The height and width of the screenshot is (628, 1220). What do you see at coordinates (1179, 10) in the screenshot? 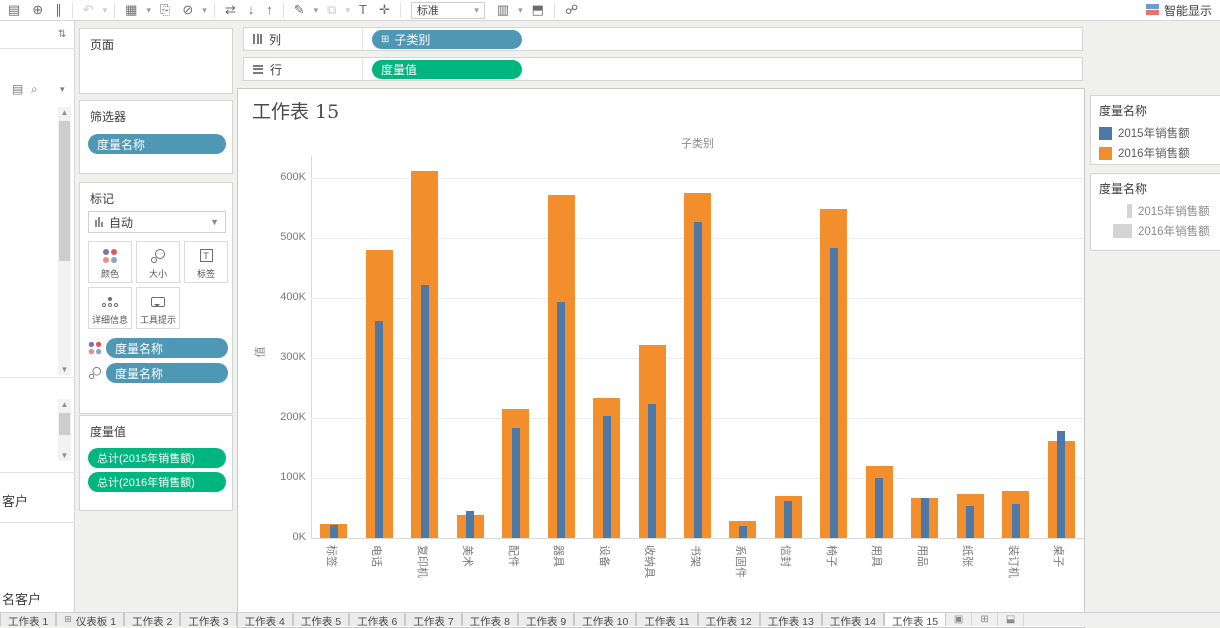
I see `show-me-button: 智能显示` at bounding box center [1179, 10].